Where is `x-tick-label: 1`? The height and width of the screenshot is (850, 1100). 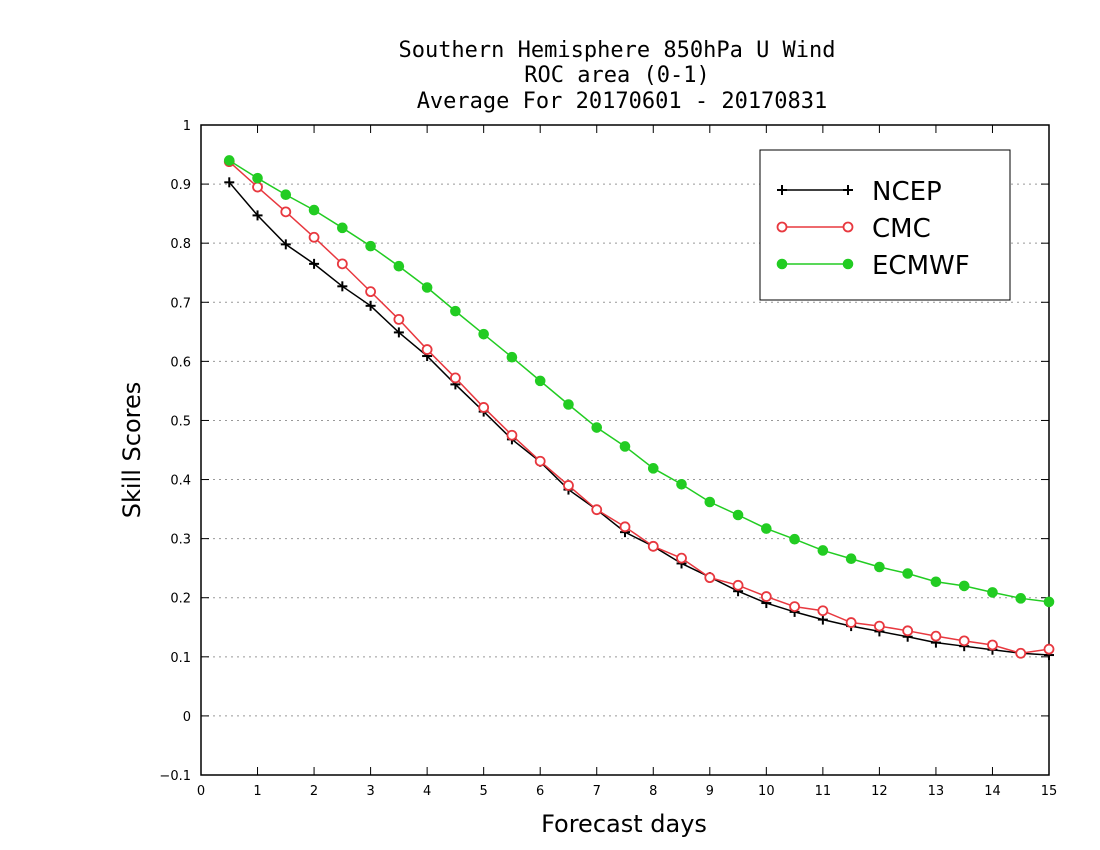
x-tick-label: 1 is located at coordinates (257, 791).